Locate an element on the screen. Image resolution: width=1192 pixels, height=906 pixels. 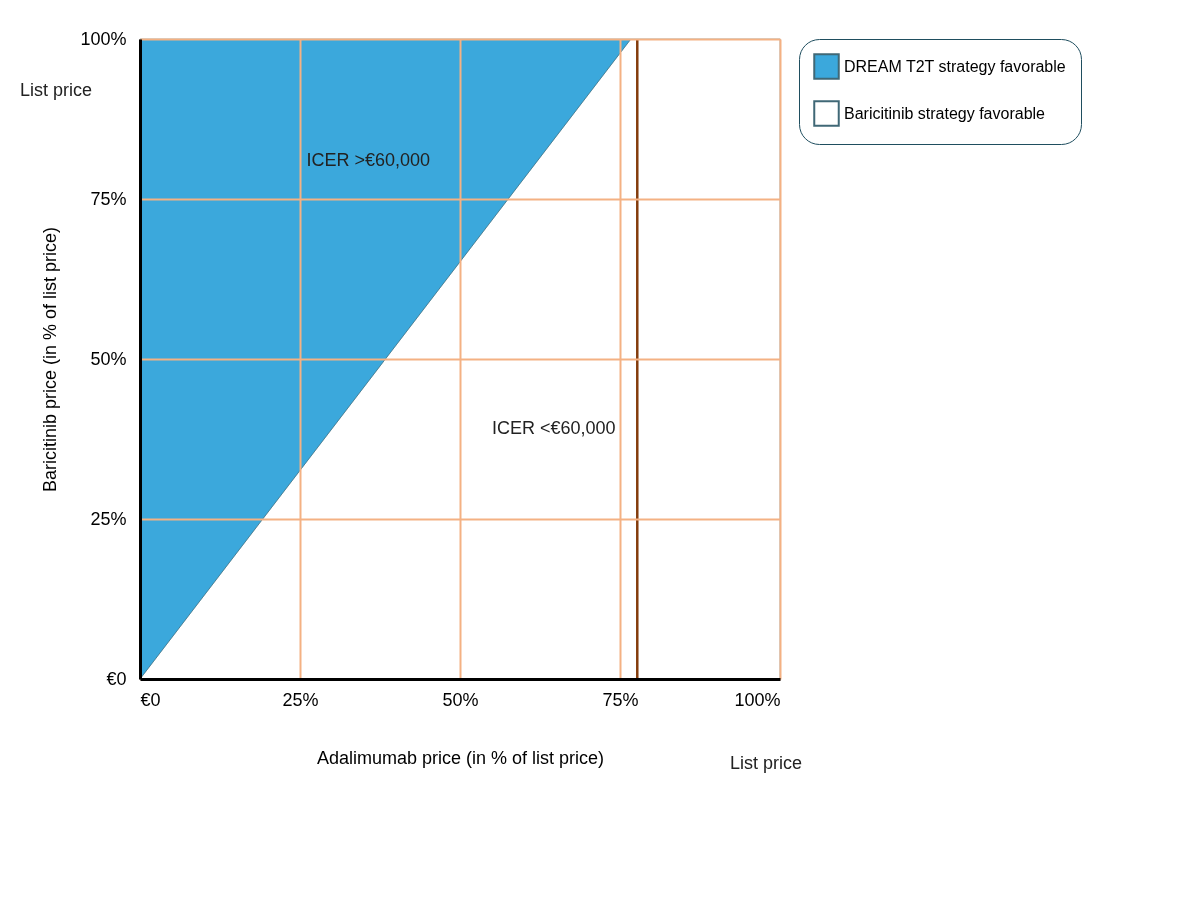
x-axis-title: Adalimumab price (in % of list price) is located at coordinates (460, 757).